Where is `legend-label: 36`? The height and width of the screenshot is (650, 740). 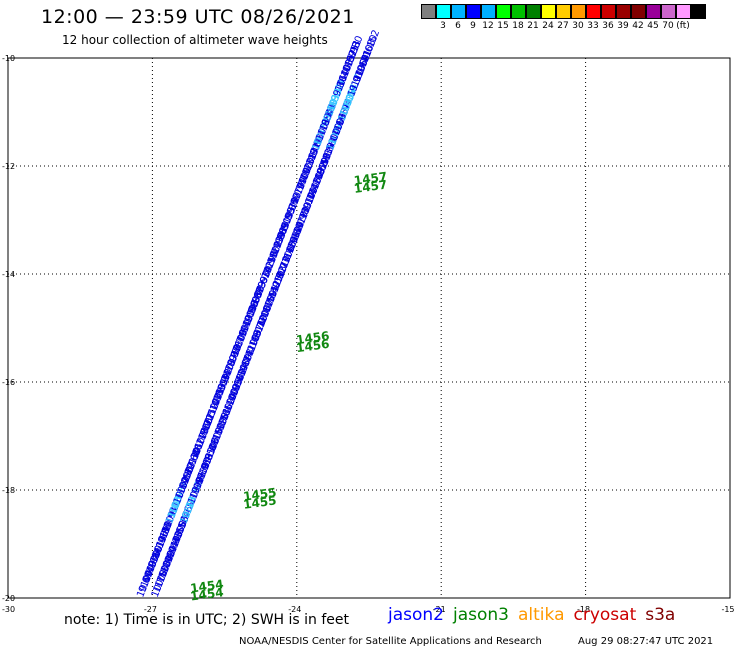 legend-label: 36 is located at coordinates (608, 26).